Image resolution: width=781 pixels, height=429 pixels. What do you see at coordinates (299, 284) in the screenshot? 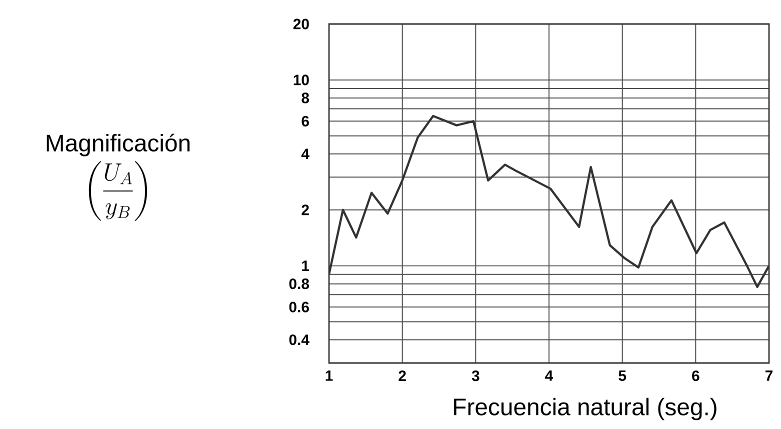
I see `y-tick-label: 0.8` at bounding box center [299, 284].